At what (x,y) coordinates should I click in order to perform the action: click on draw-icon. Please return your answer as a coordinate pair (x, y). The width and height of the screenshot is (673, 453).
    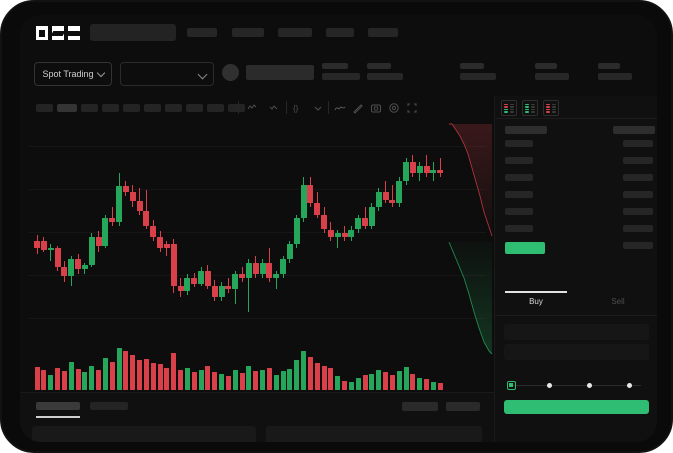
    Looking at the image, I should click on (358, 108).